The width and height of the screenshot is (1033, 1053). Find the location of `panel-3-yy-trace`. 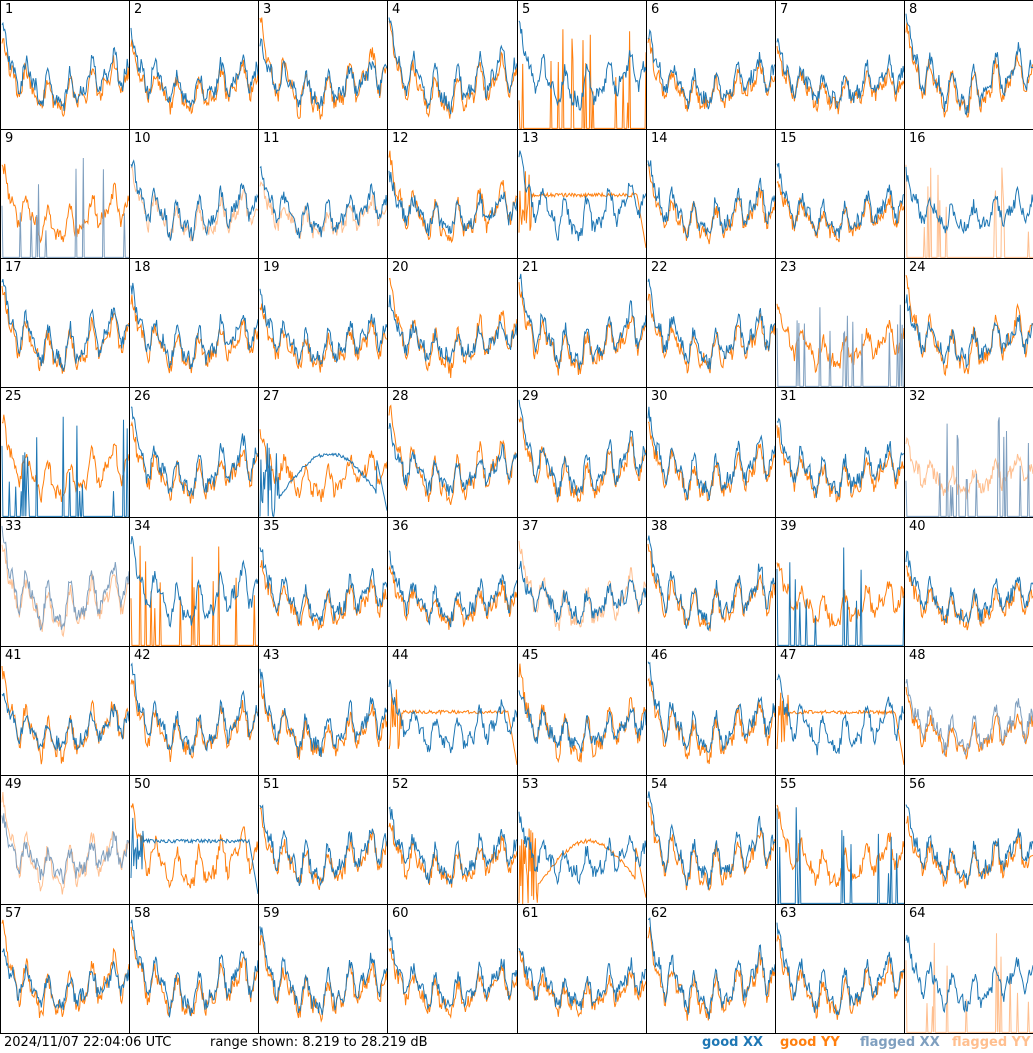

panel-3-yy-trace is located at coordinates (323, 68).